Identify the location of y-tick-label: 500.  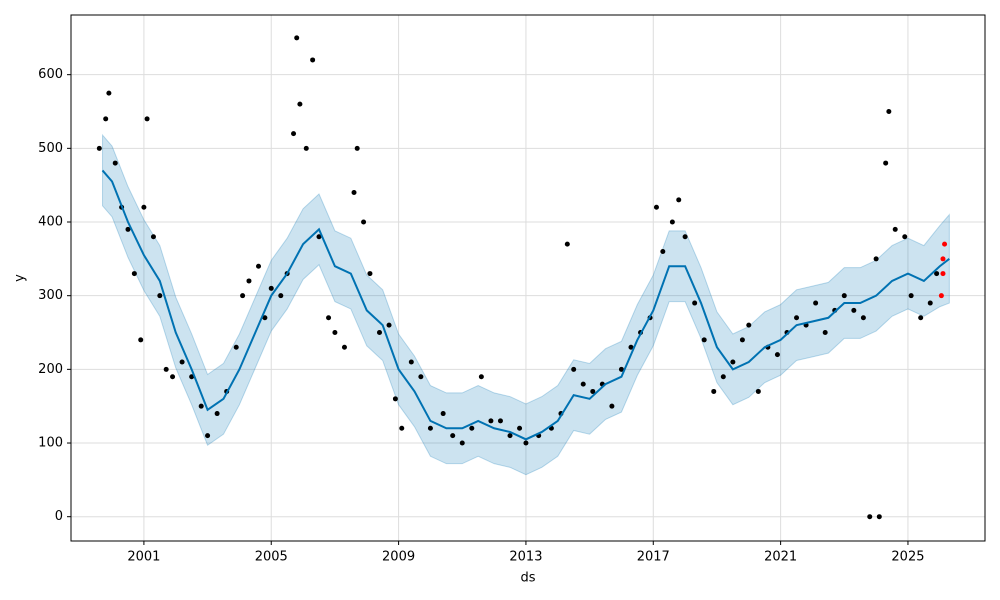
(50, 148).